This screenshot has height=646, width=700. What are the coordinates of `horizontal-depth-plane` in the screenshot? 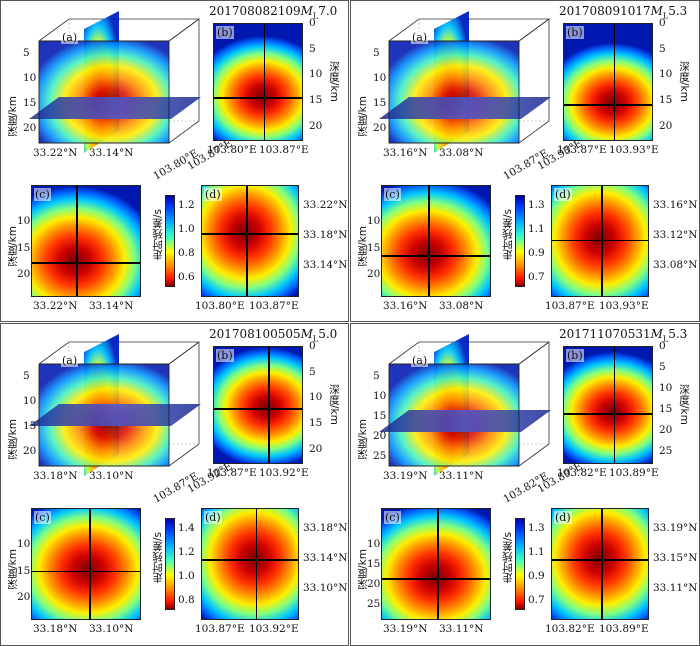 It's located at (115, 415).